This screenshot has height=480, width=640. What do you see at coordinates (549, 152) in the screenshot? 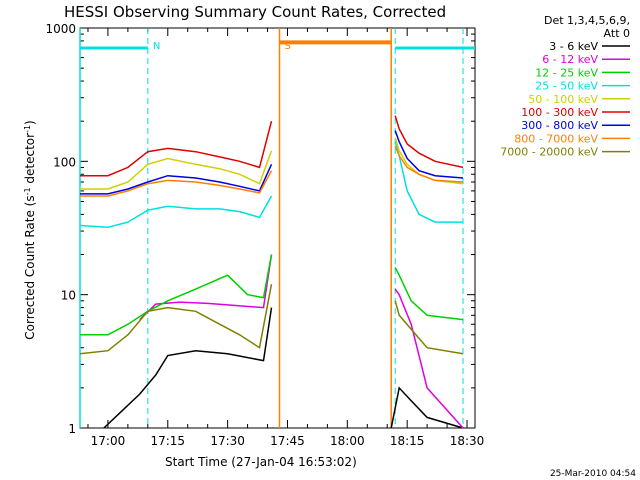
I see `legend-label: 7000 - 20000 keV` at bounding box center [549, 152].